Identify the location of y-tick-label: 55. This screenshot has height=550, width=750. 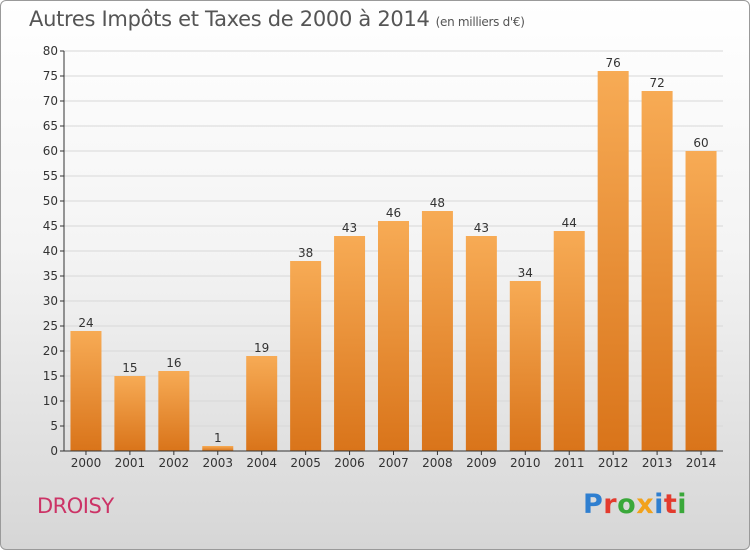
(50, 176).